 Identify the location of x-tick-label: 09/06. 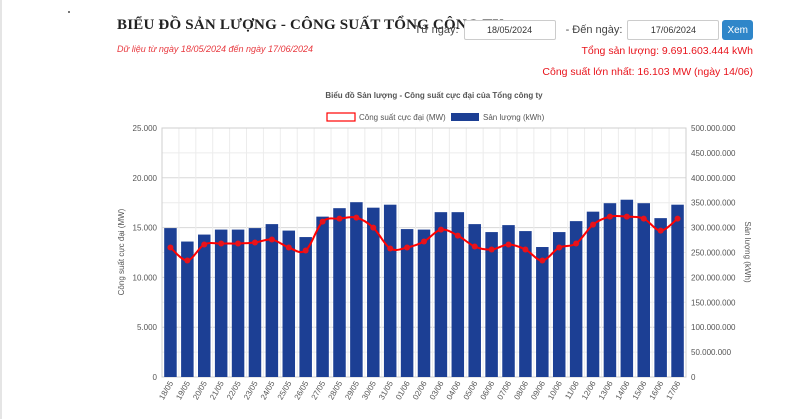
(538, 390).